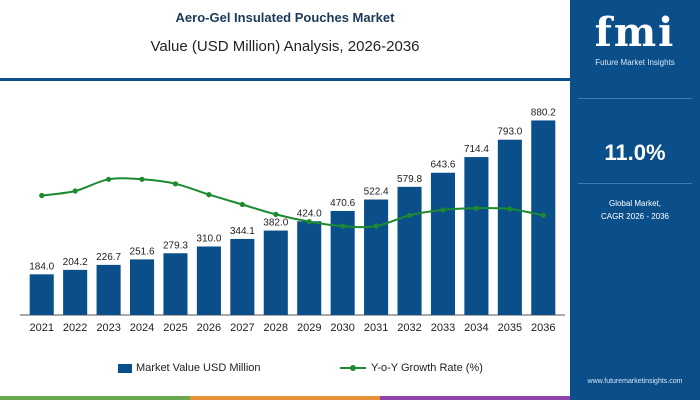 The image size is (700, 400). Describe the element at coordinates (443, 243) in the screenshot. I see `bar-2033` at that location.